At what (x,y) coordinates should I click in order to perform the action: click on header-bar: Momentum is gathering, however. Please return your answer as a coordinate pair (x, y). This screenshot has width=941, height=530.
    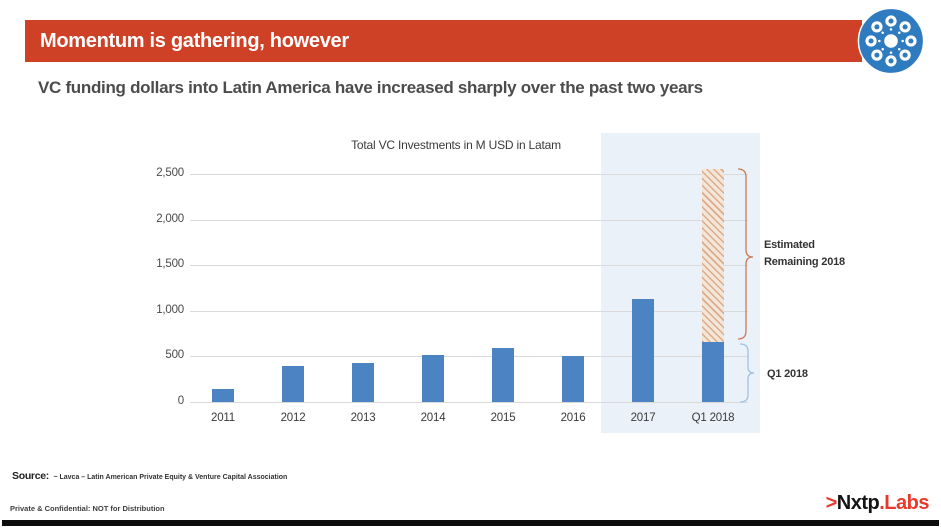
    Looking at the image, I should click on (443, 41).